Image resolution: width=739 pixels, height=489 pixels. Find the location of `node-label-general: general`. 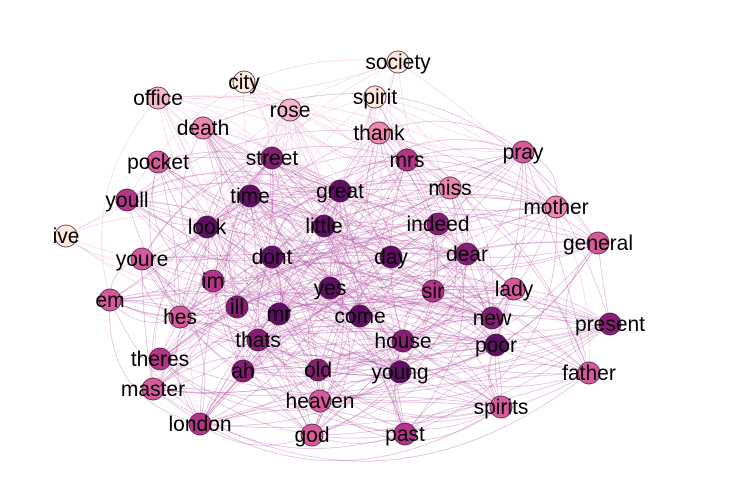

node-label-general: general is located at coordinates (598, 243).